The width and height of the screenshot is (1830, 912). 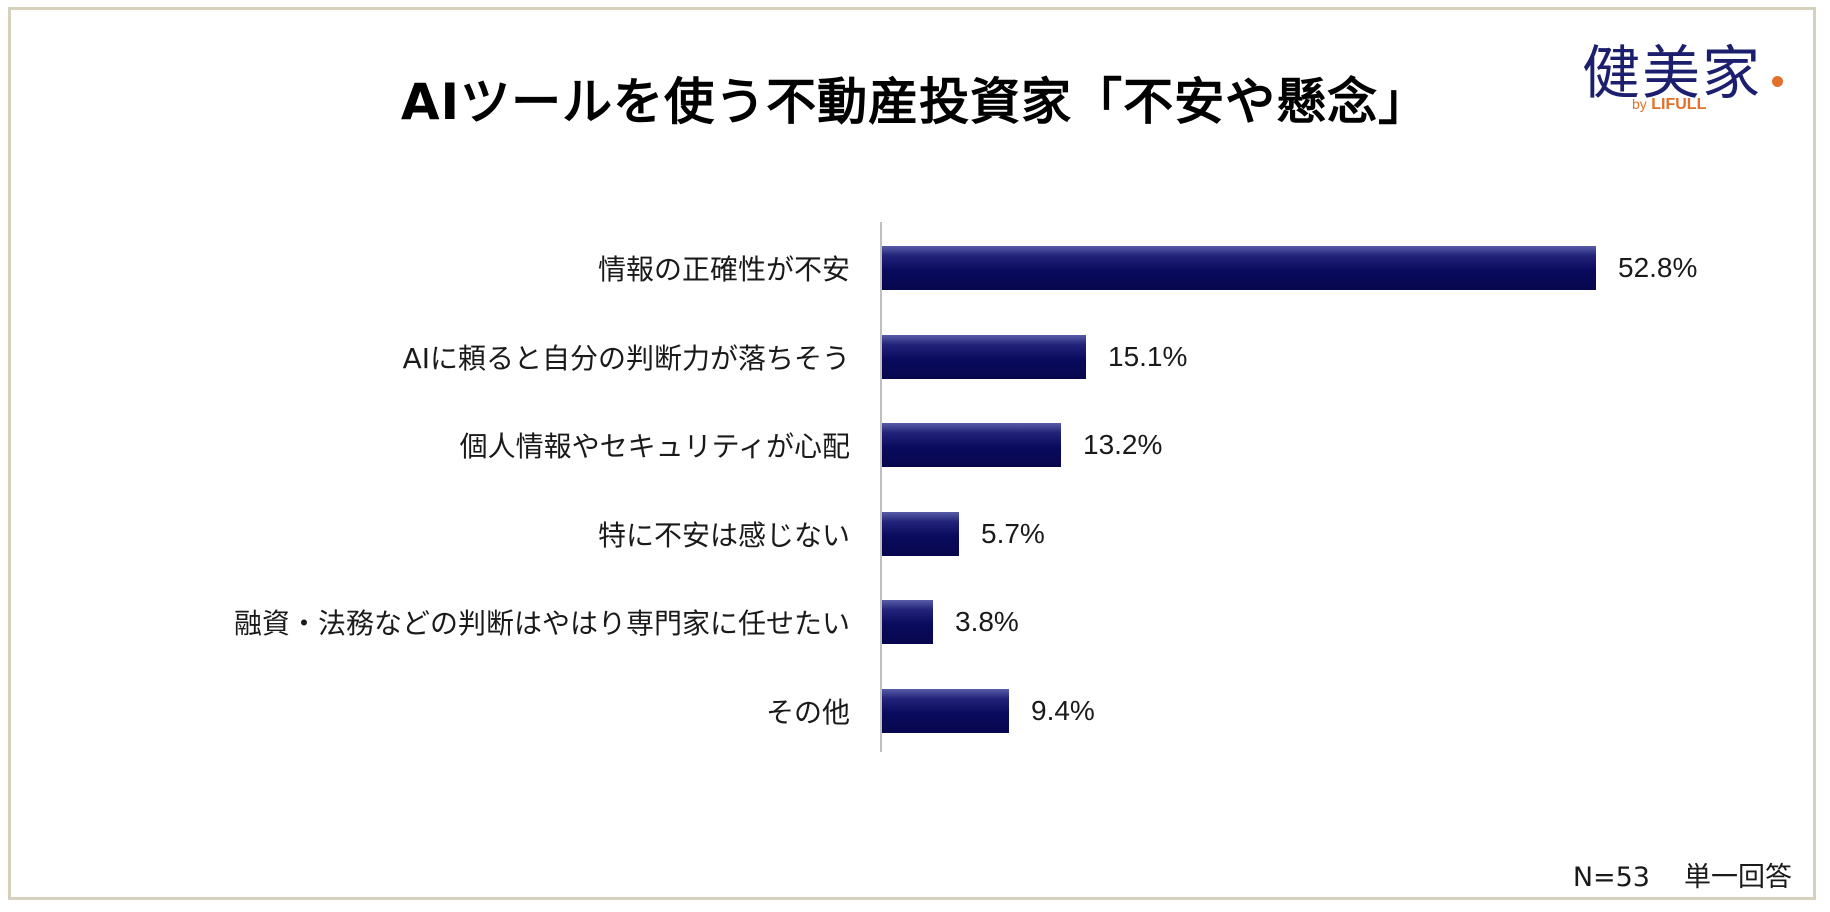 I want to click on category-label: AIに頼ると自分の判断力が落ちそう, so click(x=626, y=358).